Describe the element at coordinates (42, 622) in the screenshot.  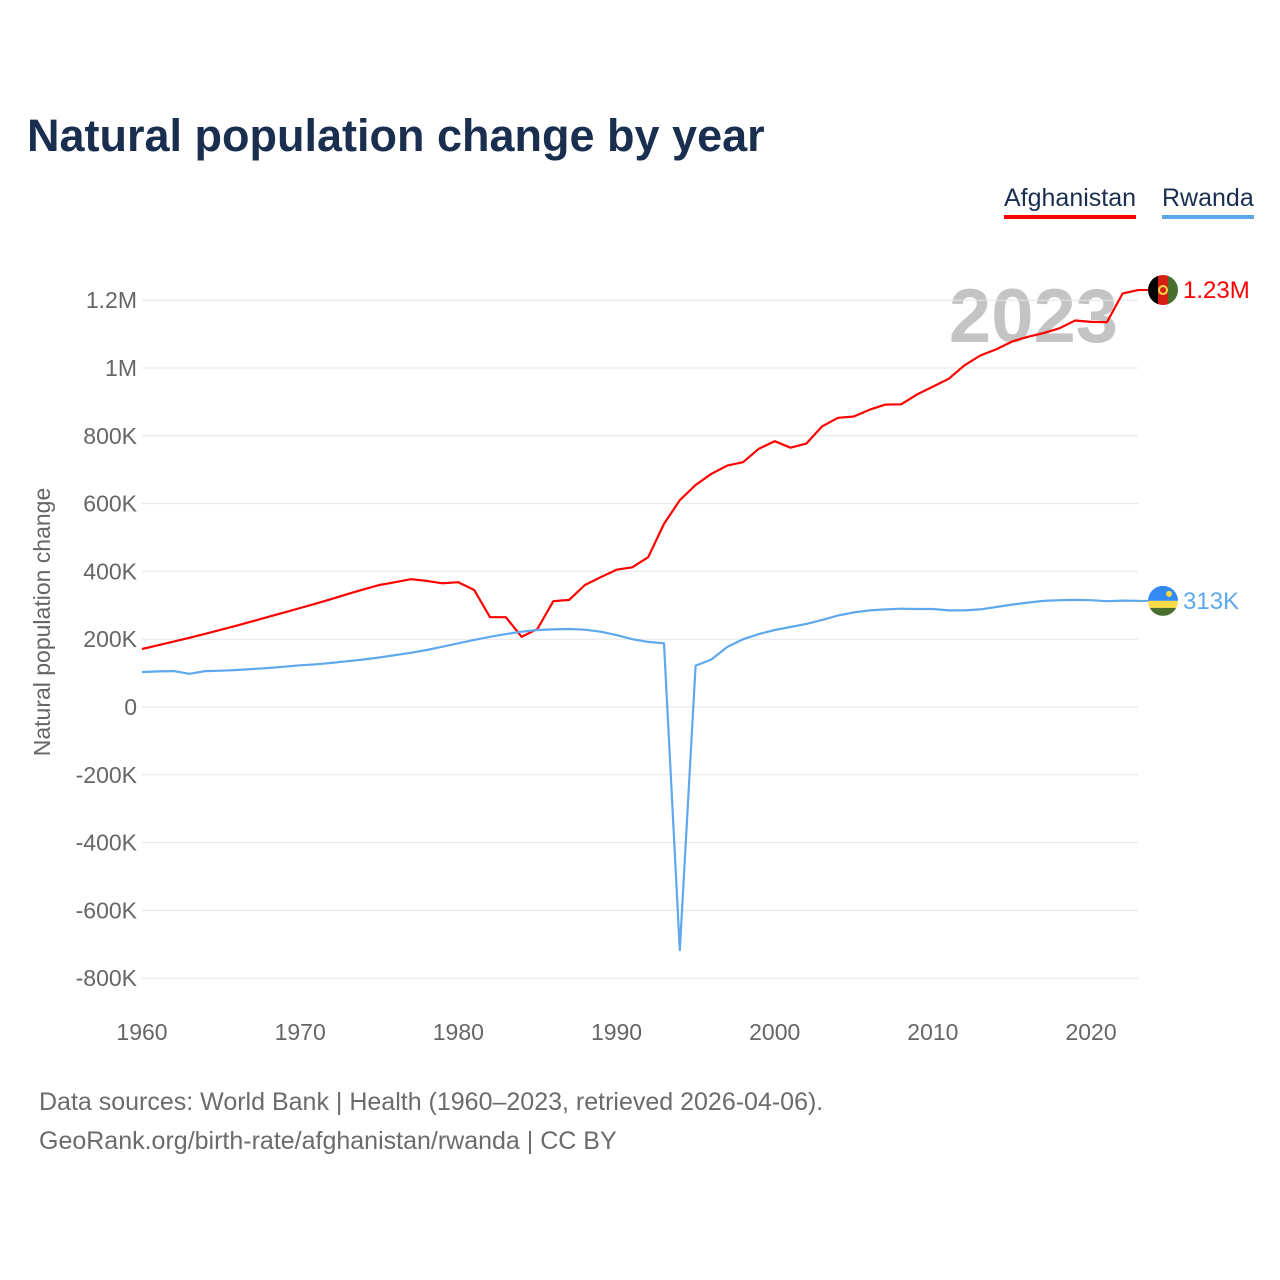
I see `y-axis-label: Natural population change` at that location.